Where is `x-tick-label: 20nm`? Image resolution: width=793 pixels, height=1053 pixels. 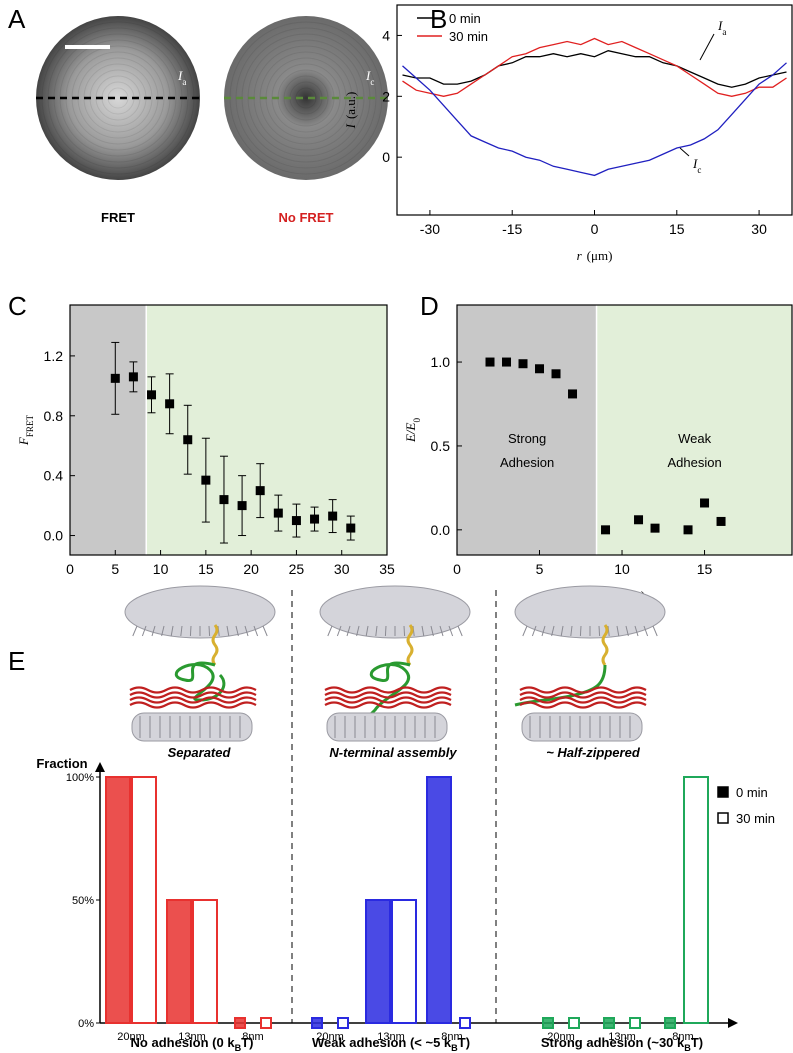
x-tick-label: 20nm is located at coordinates (330, 1037).